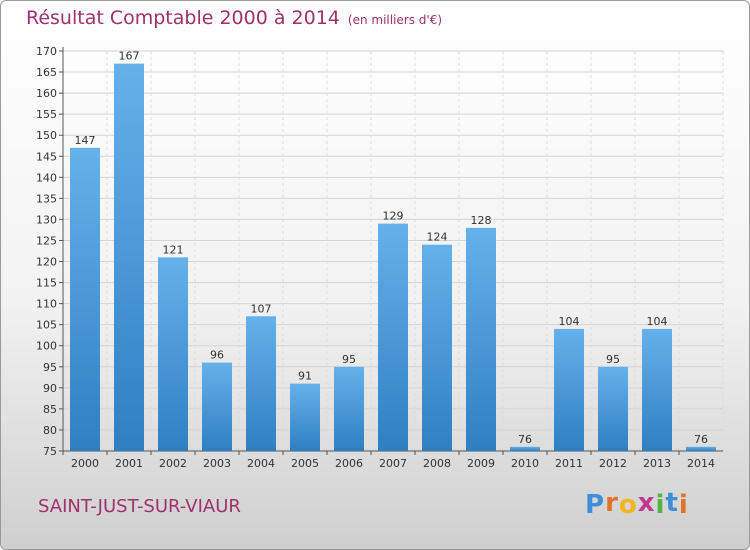  What do you see at coordinates (50, 388) in the screenshot?
I see `y-tick-label: 90` at bounding box center [50, 388].